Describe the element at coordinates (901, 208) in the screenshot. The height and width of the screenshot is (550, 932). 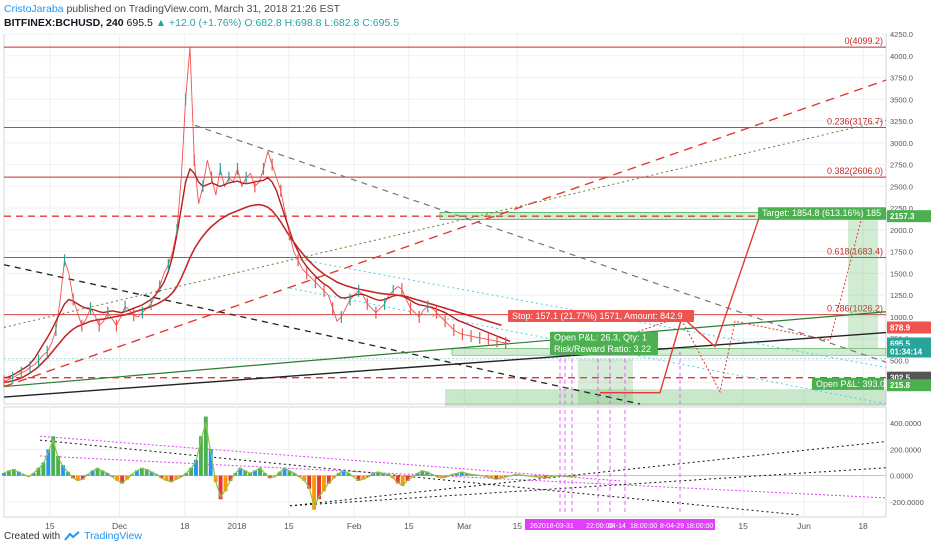
I see `y-tick-label: 2250.0` at that location.